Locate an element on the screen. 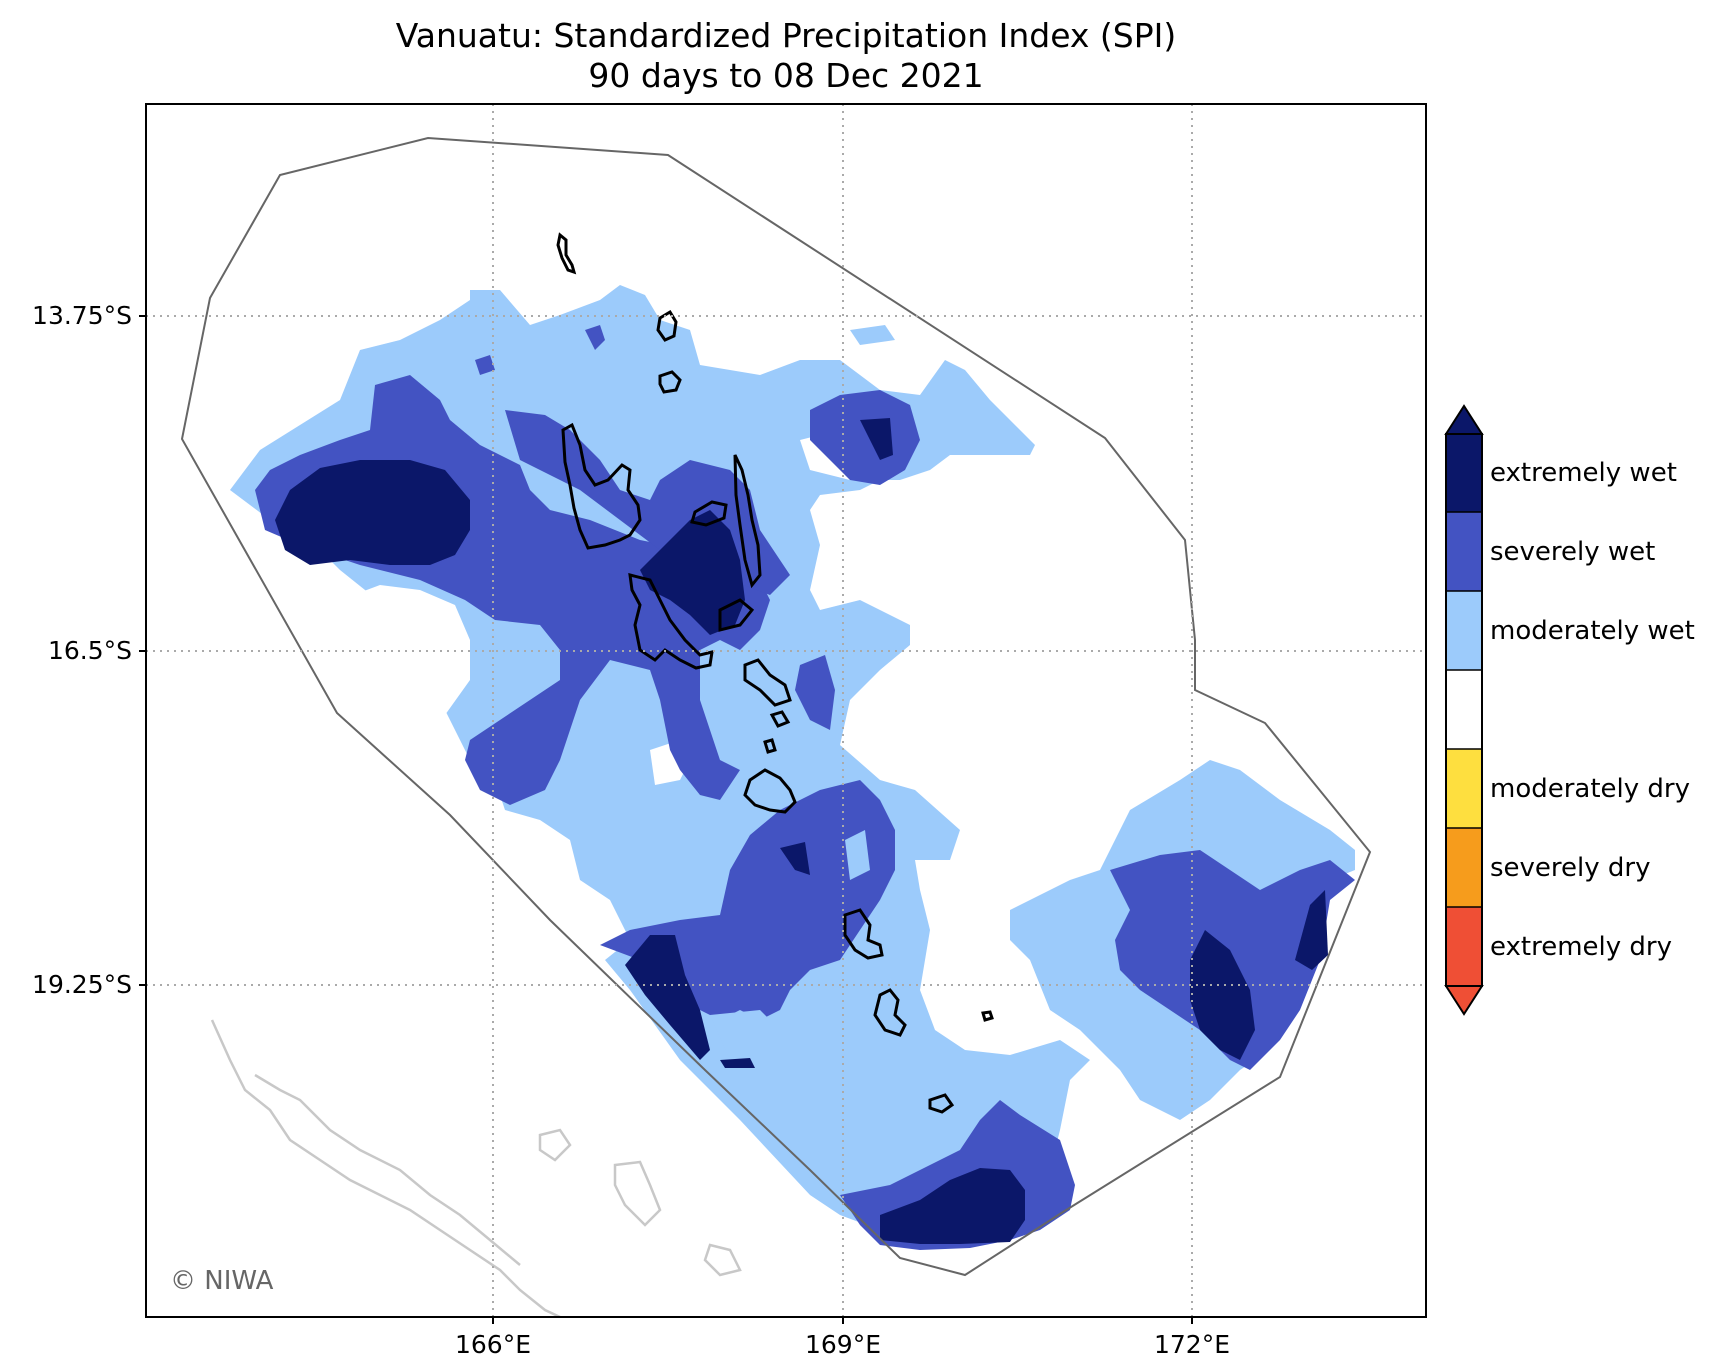 This screenshot has height=1372, width=1721. x-tick-label: 166°E is located at coordinates (492, 1344).